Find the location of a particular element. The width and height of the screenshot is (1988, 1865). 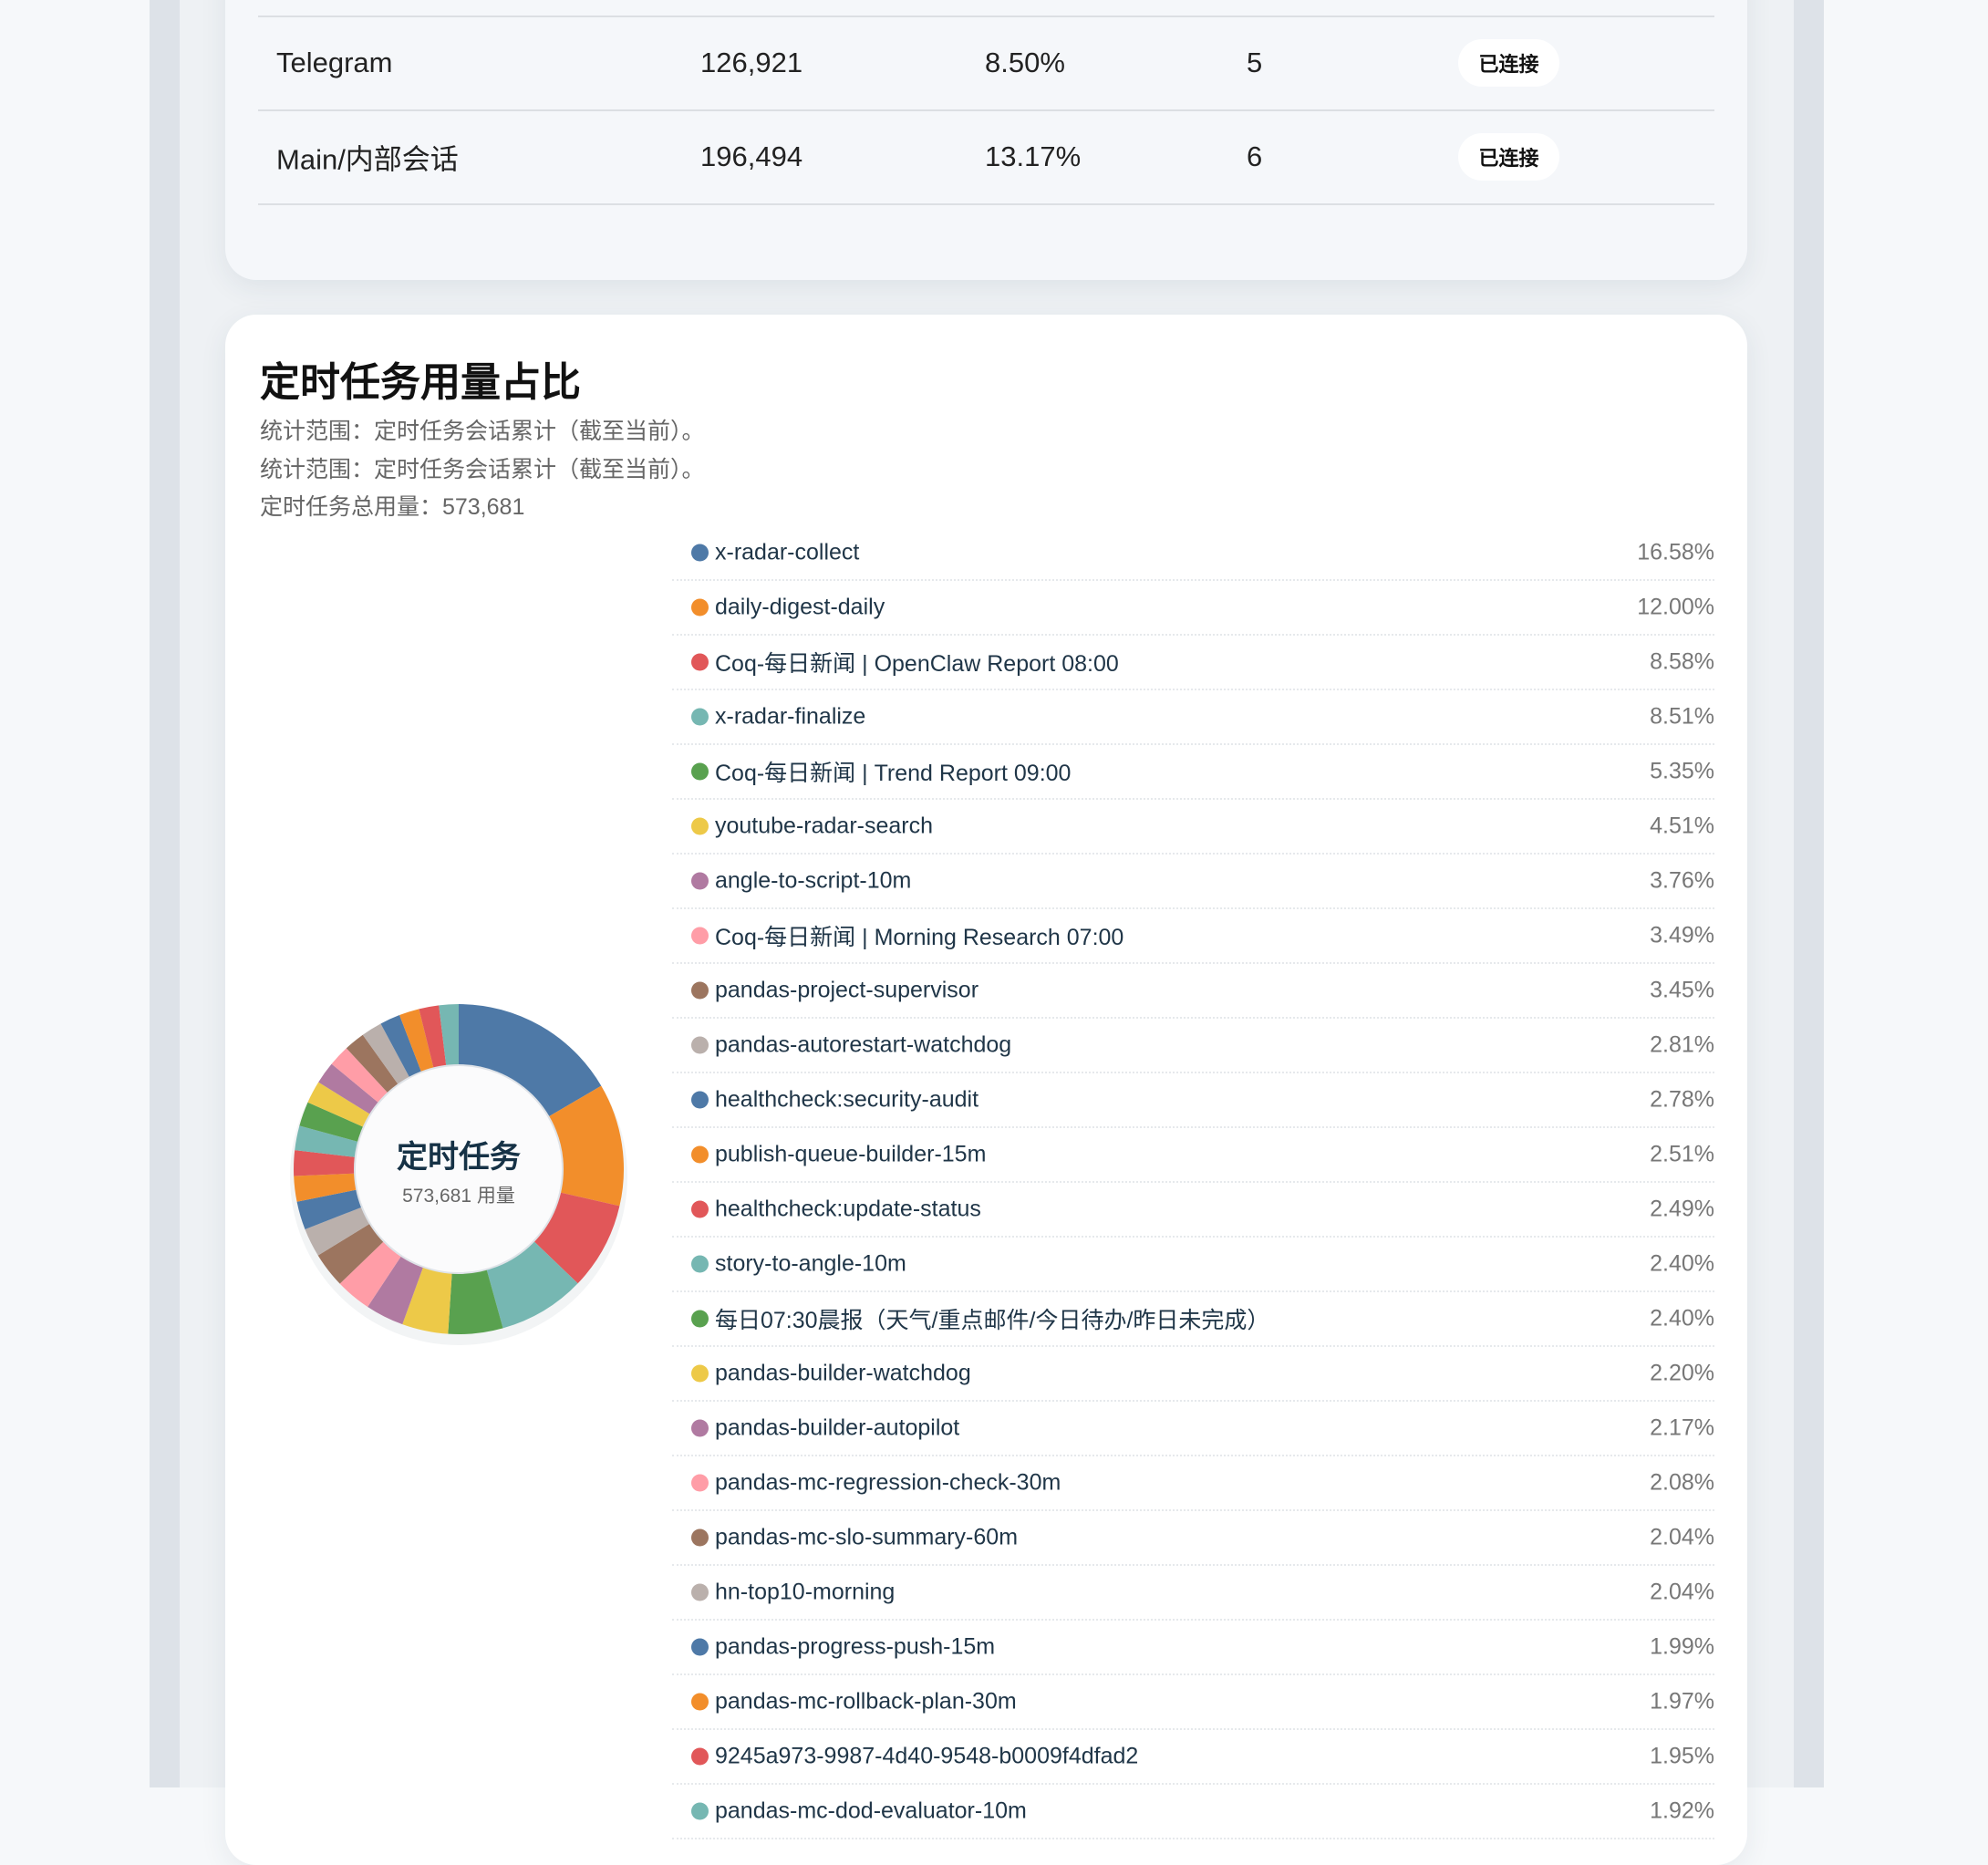

legend-item: pandas-project-supervisor 3.45% is located at coordinates (1193, 991).